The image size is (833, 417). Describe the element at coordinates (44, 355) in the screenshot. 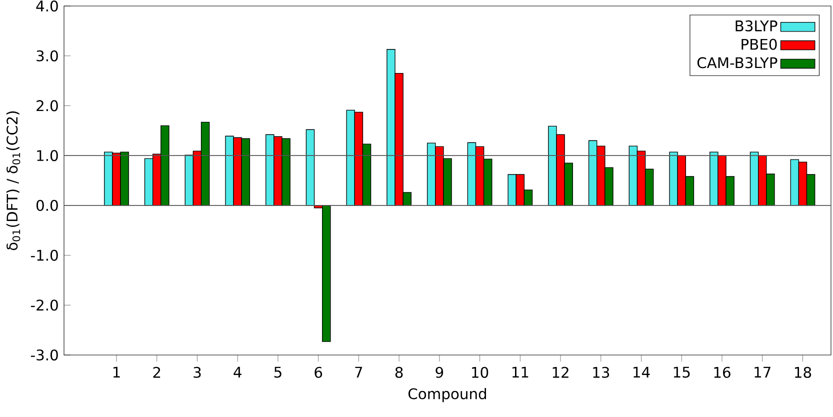

I see `y-tick-label: -3.0` at that location.